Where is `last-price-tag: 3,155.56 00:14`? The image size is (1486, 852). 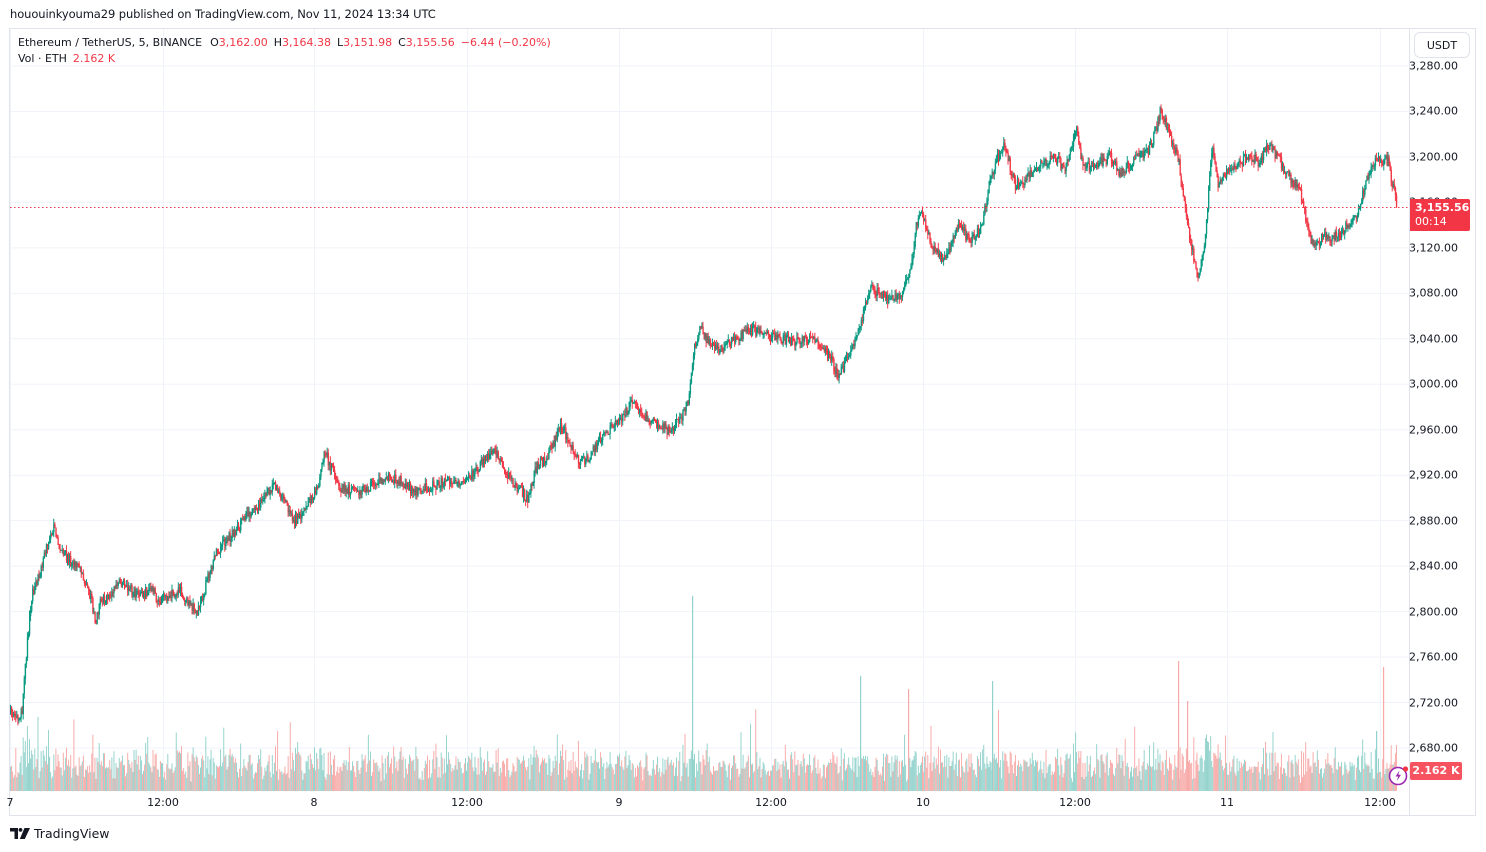
last-price-tag: 3,155.56 00:14 is located at coordinates (1440, 215).